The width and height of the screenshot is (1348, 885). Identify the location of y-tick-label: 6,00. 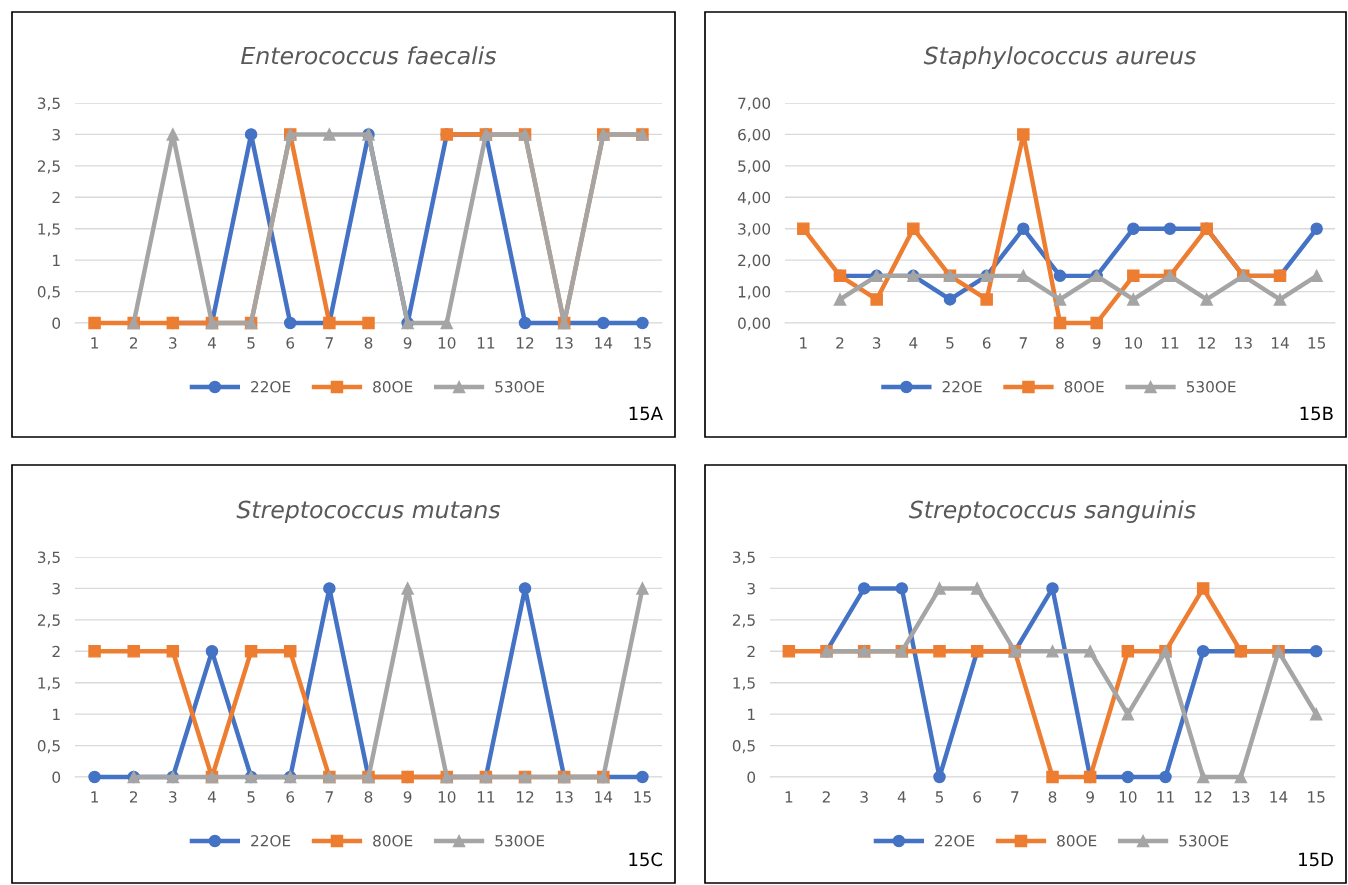
(754, 135).